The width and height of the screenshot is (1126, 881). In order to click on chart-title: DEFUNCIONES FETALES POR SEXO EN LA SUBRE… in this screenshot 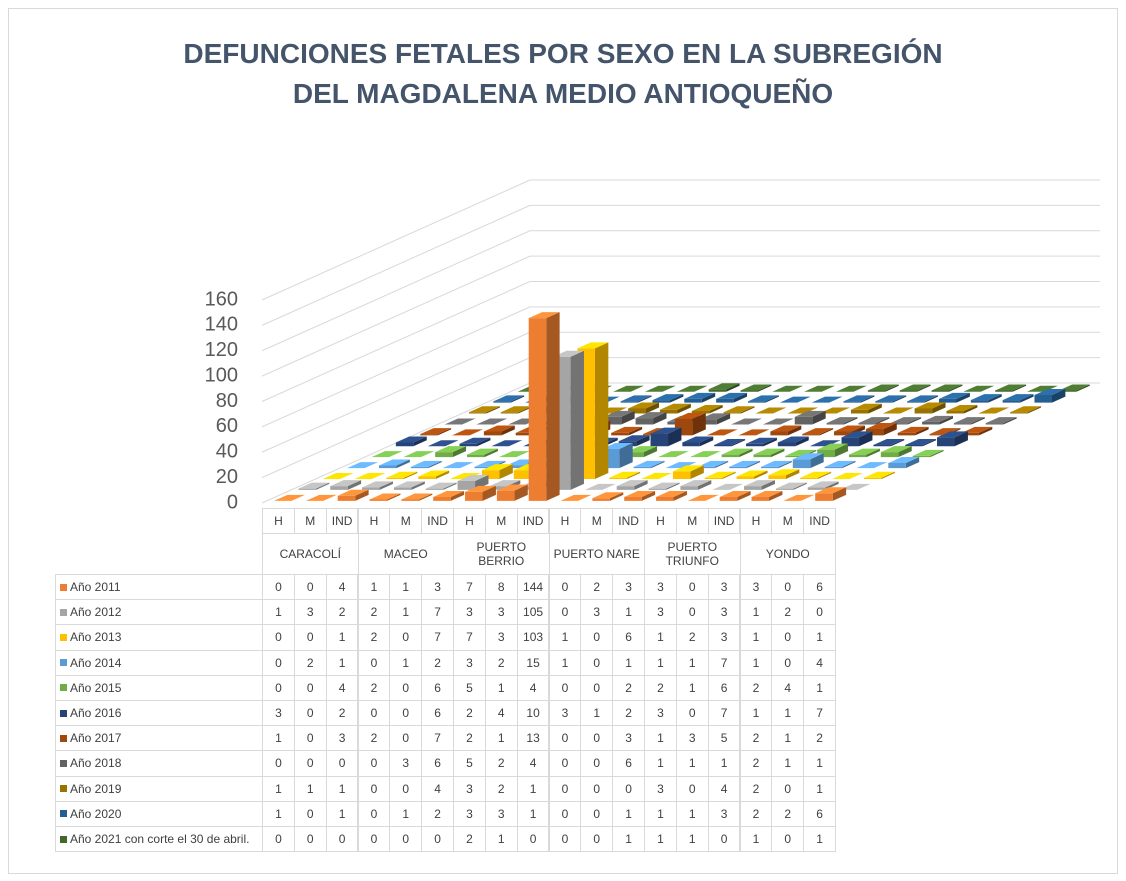, I will do `click(563, 73)`.